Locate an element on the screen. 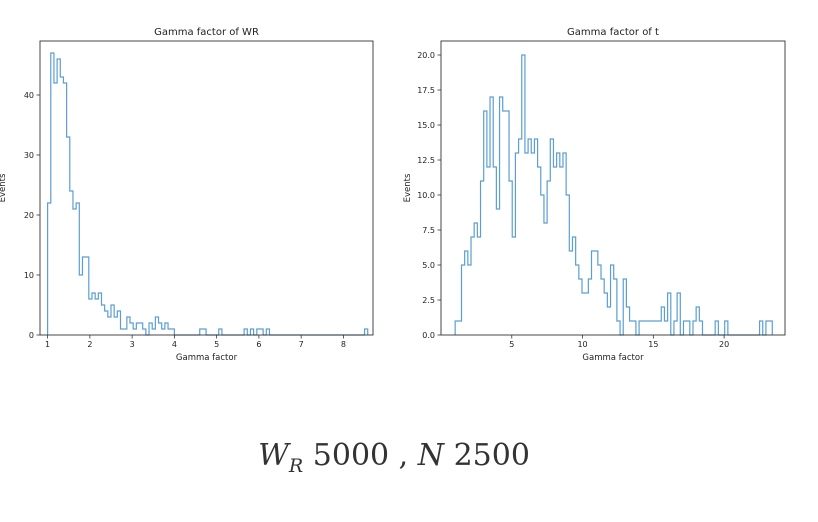 The width and height of the screenshot is (818, 522). caption: WR 5000 , N 2500 is located at coordinates (394, 457).